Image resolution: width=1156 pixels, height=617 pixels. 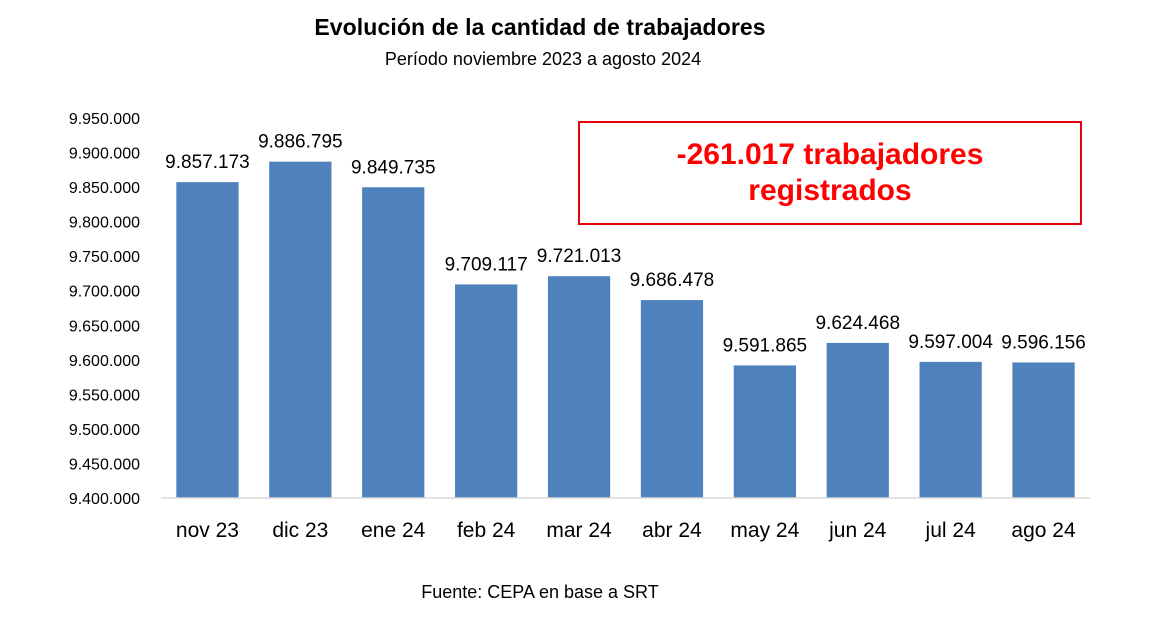 I want to click on y-tick-label: 9.700.000, so click(x=104, y=292).